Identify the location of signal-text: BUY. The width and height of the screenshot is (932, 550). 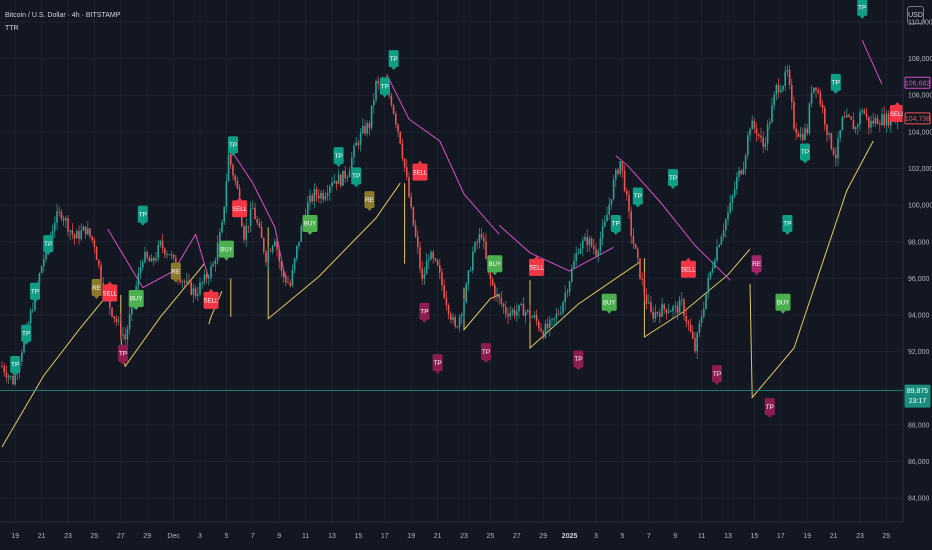
(783, 303).